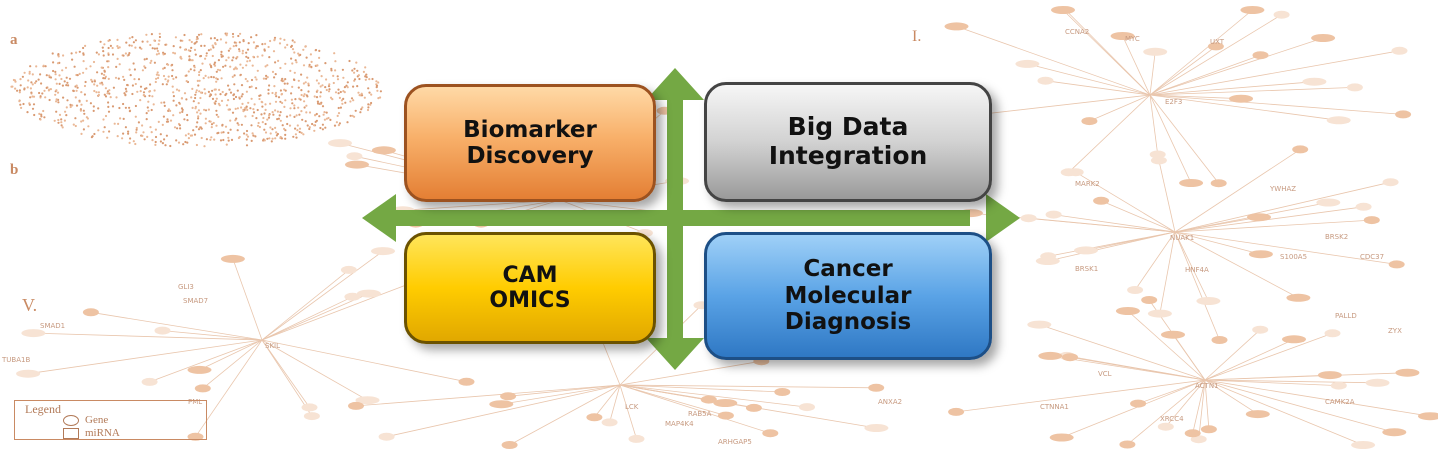 This screenshot has height=450, width=1438. I want to click on panel-label-b: b, so click(14, 170).